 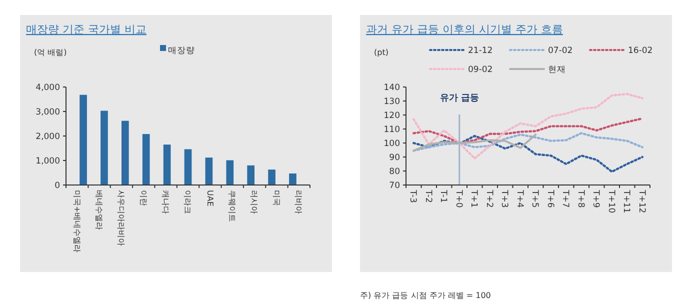 What do you see at coordinates (394, 157) in the screenshot?
I see `y-tick-label: 90` at bounding box center [394, 157].